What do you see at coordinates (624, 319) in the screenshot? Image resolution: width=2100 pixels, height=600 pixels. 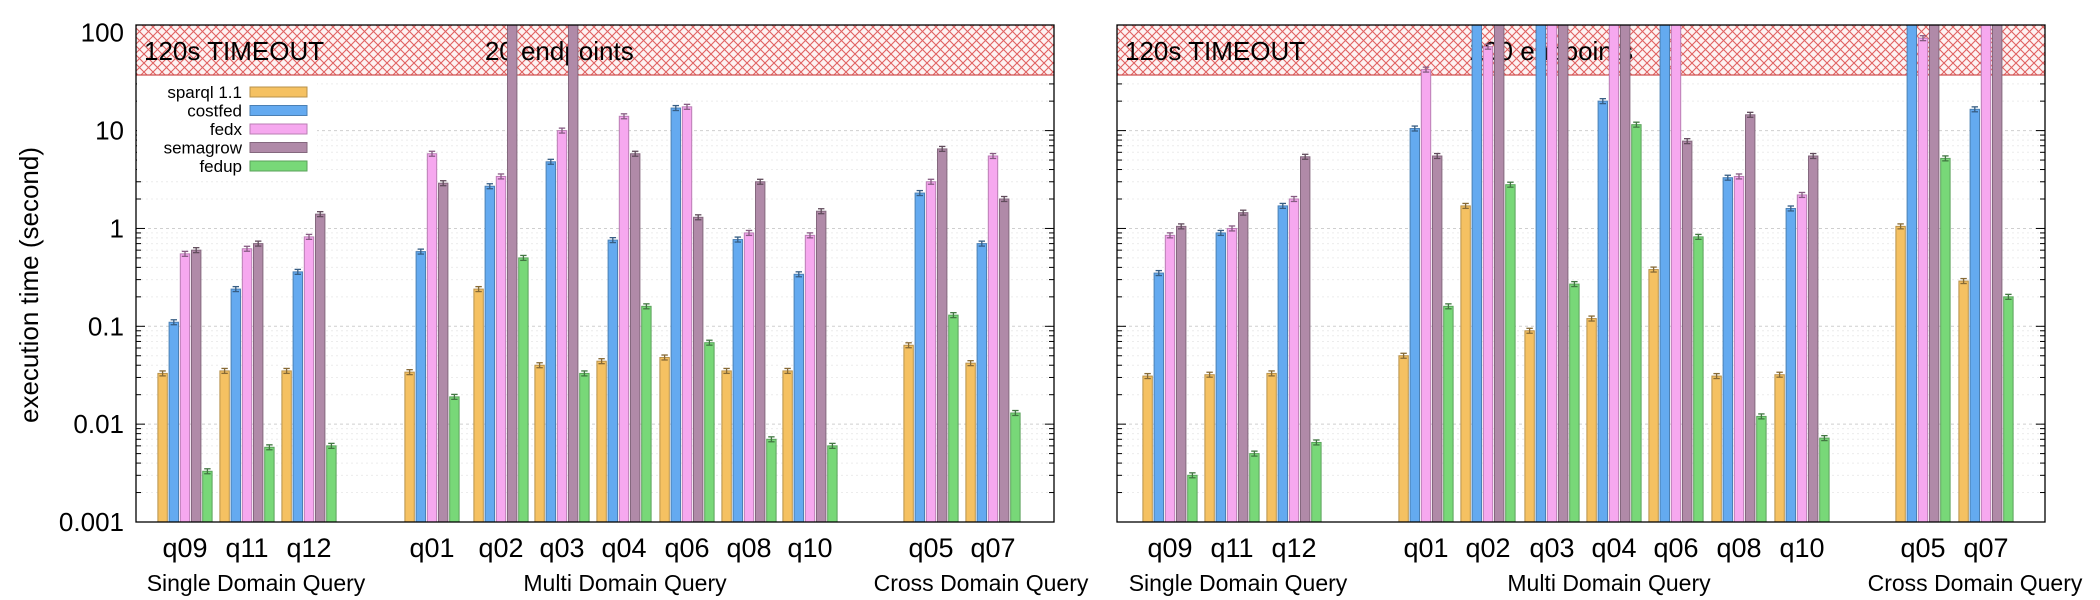 I see `bar-q04-fedx` at bounding box center [624, 319].